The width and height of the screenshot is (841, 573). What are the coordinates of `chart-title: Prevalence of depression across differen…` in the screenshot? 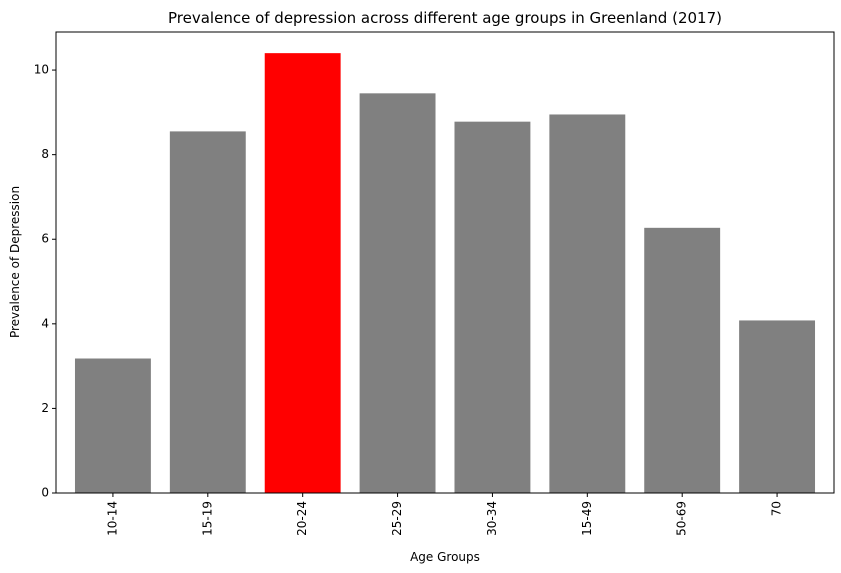 It's located at (445, 18).